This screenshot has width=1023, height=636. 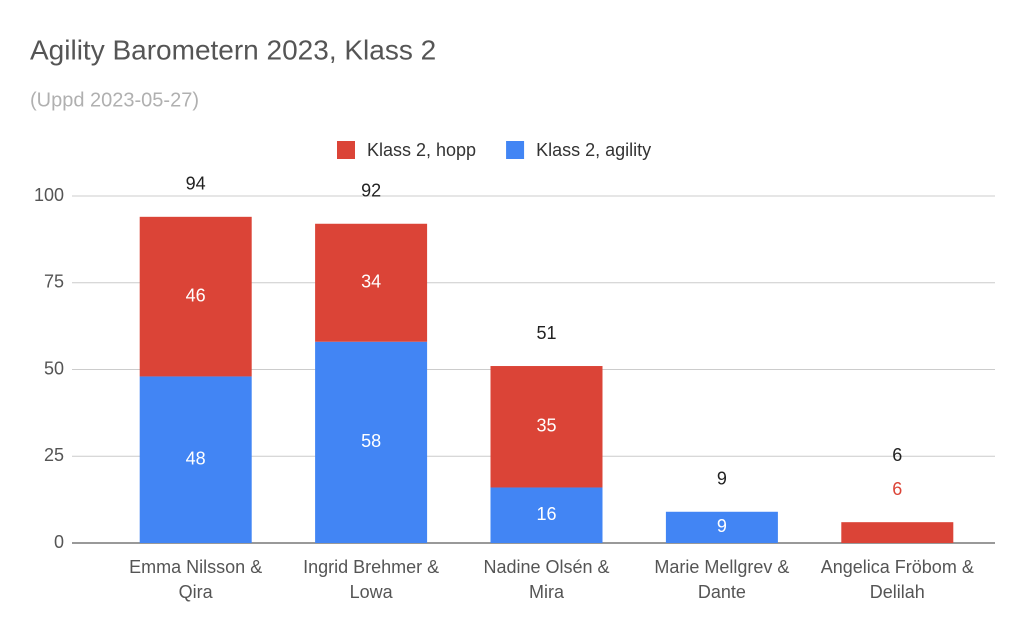 I want to click on chart-subtitle: (Uppd 2023-05-27), so click(x=114, y=100).